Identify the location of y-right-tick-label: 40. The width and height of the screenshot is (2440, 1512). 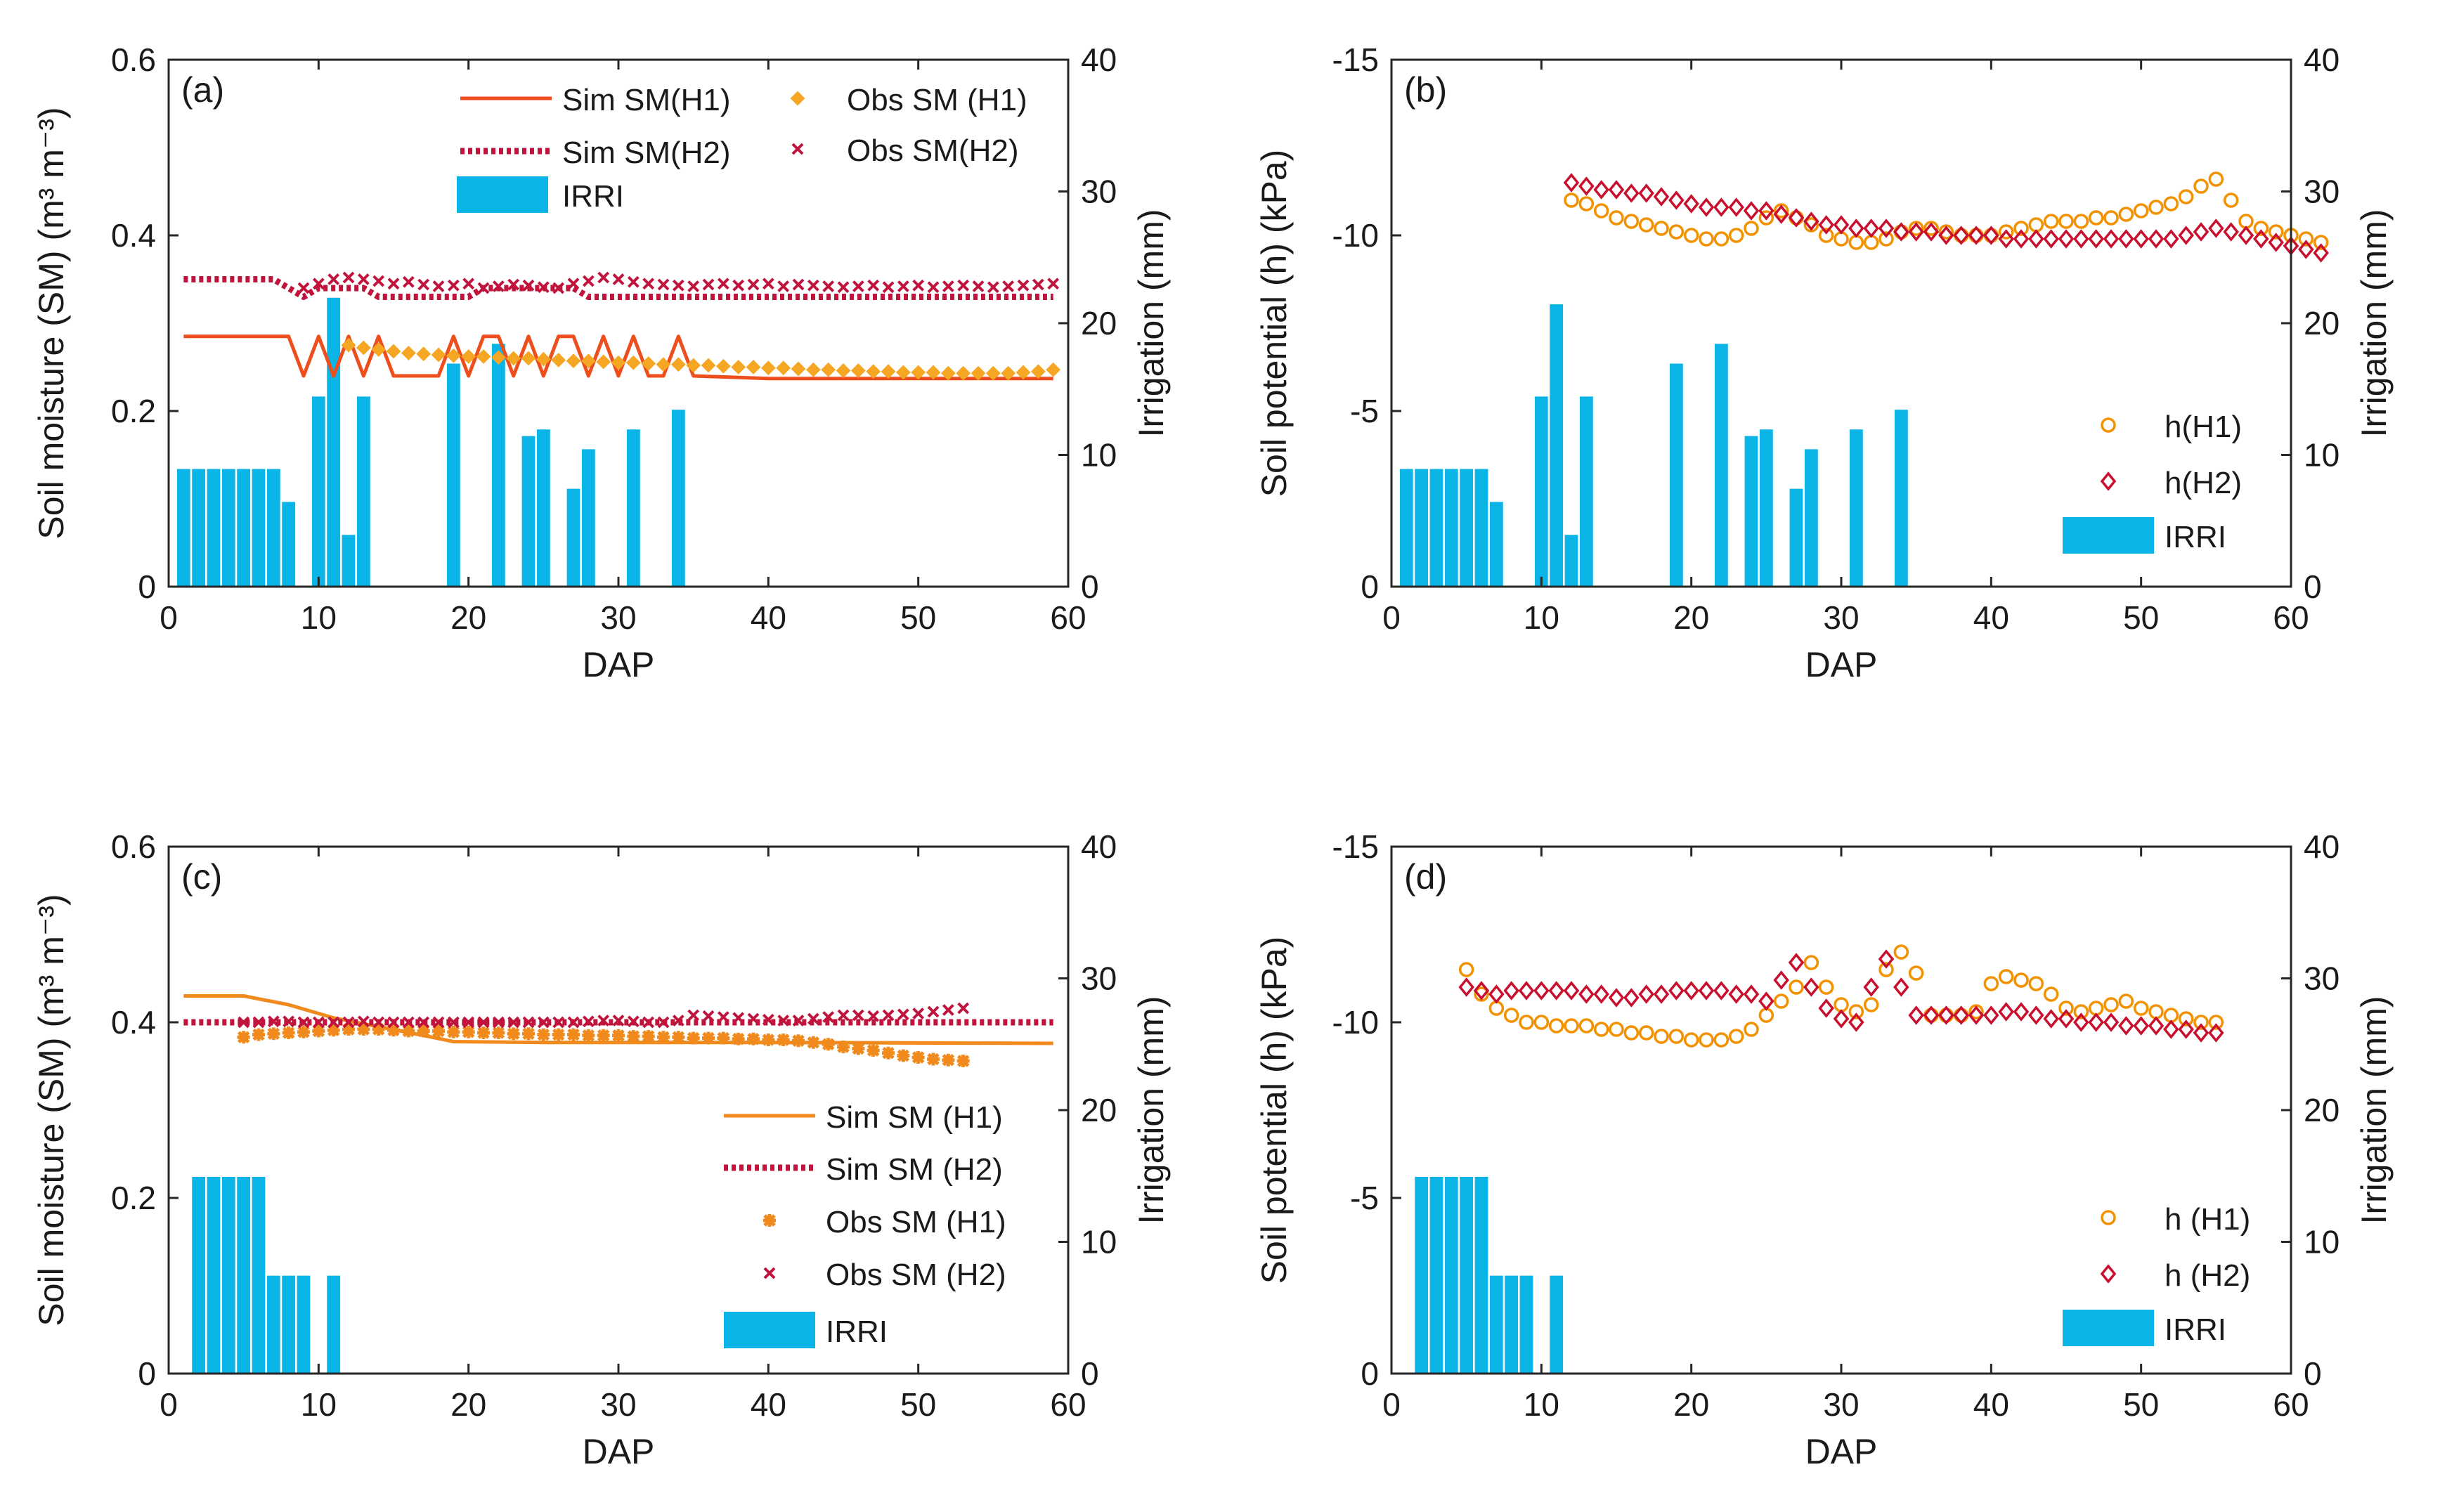
(2322, 60).